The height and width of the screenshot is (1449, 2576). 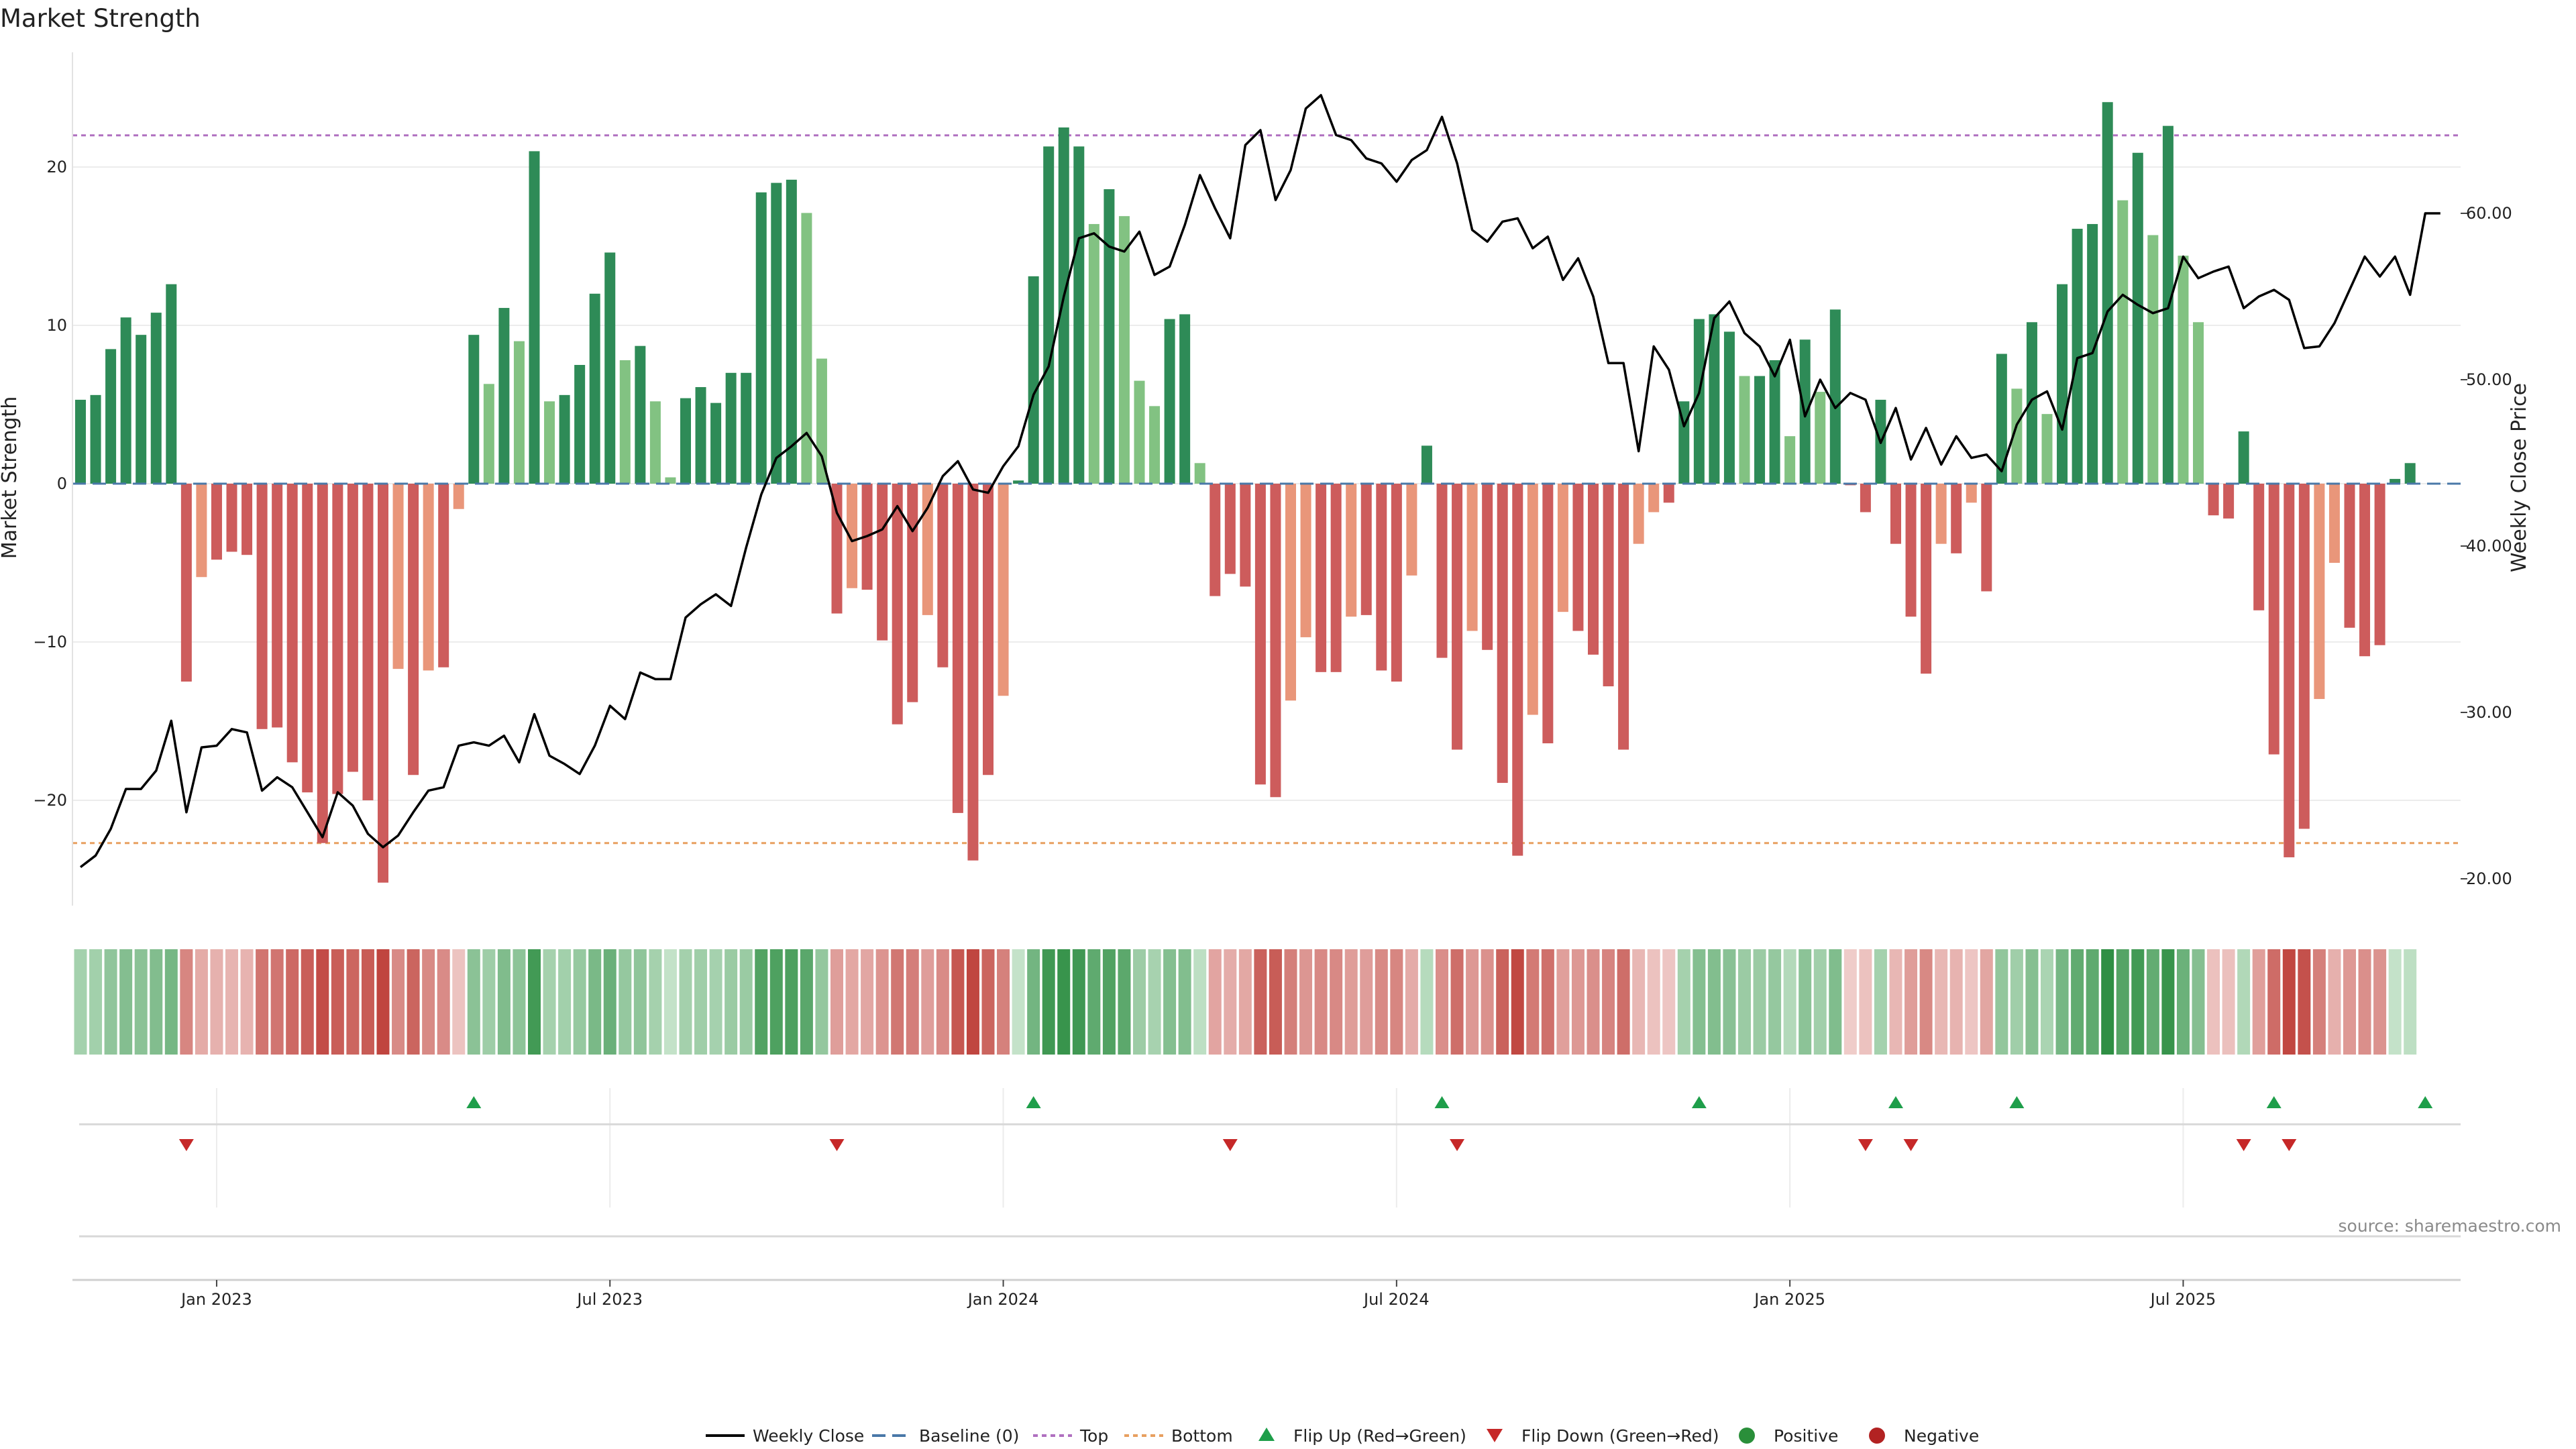 I want to click on chart-title: Market Strength, so click(x=100, y=18).